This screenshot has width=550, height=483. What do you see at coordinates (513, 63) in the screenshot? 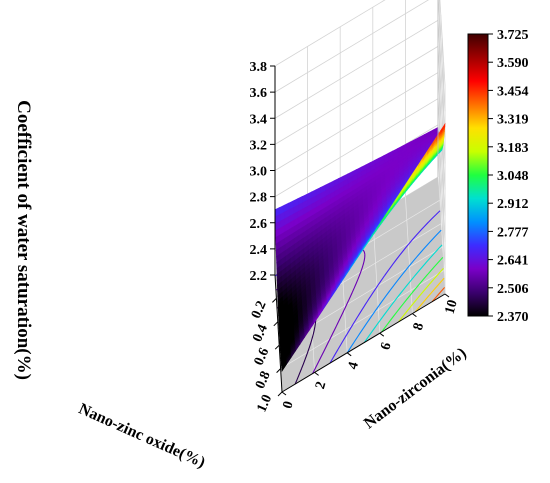
I see `colorbar-tick-label: 3.590` at bounding box center [513, 63].